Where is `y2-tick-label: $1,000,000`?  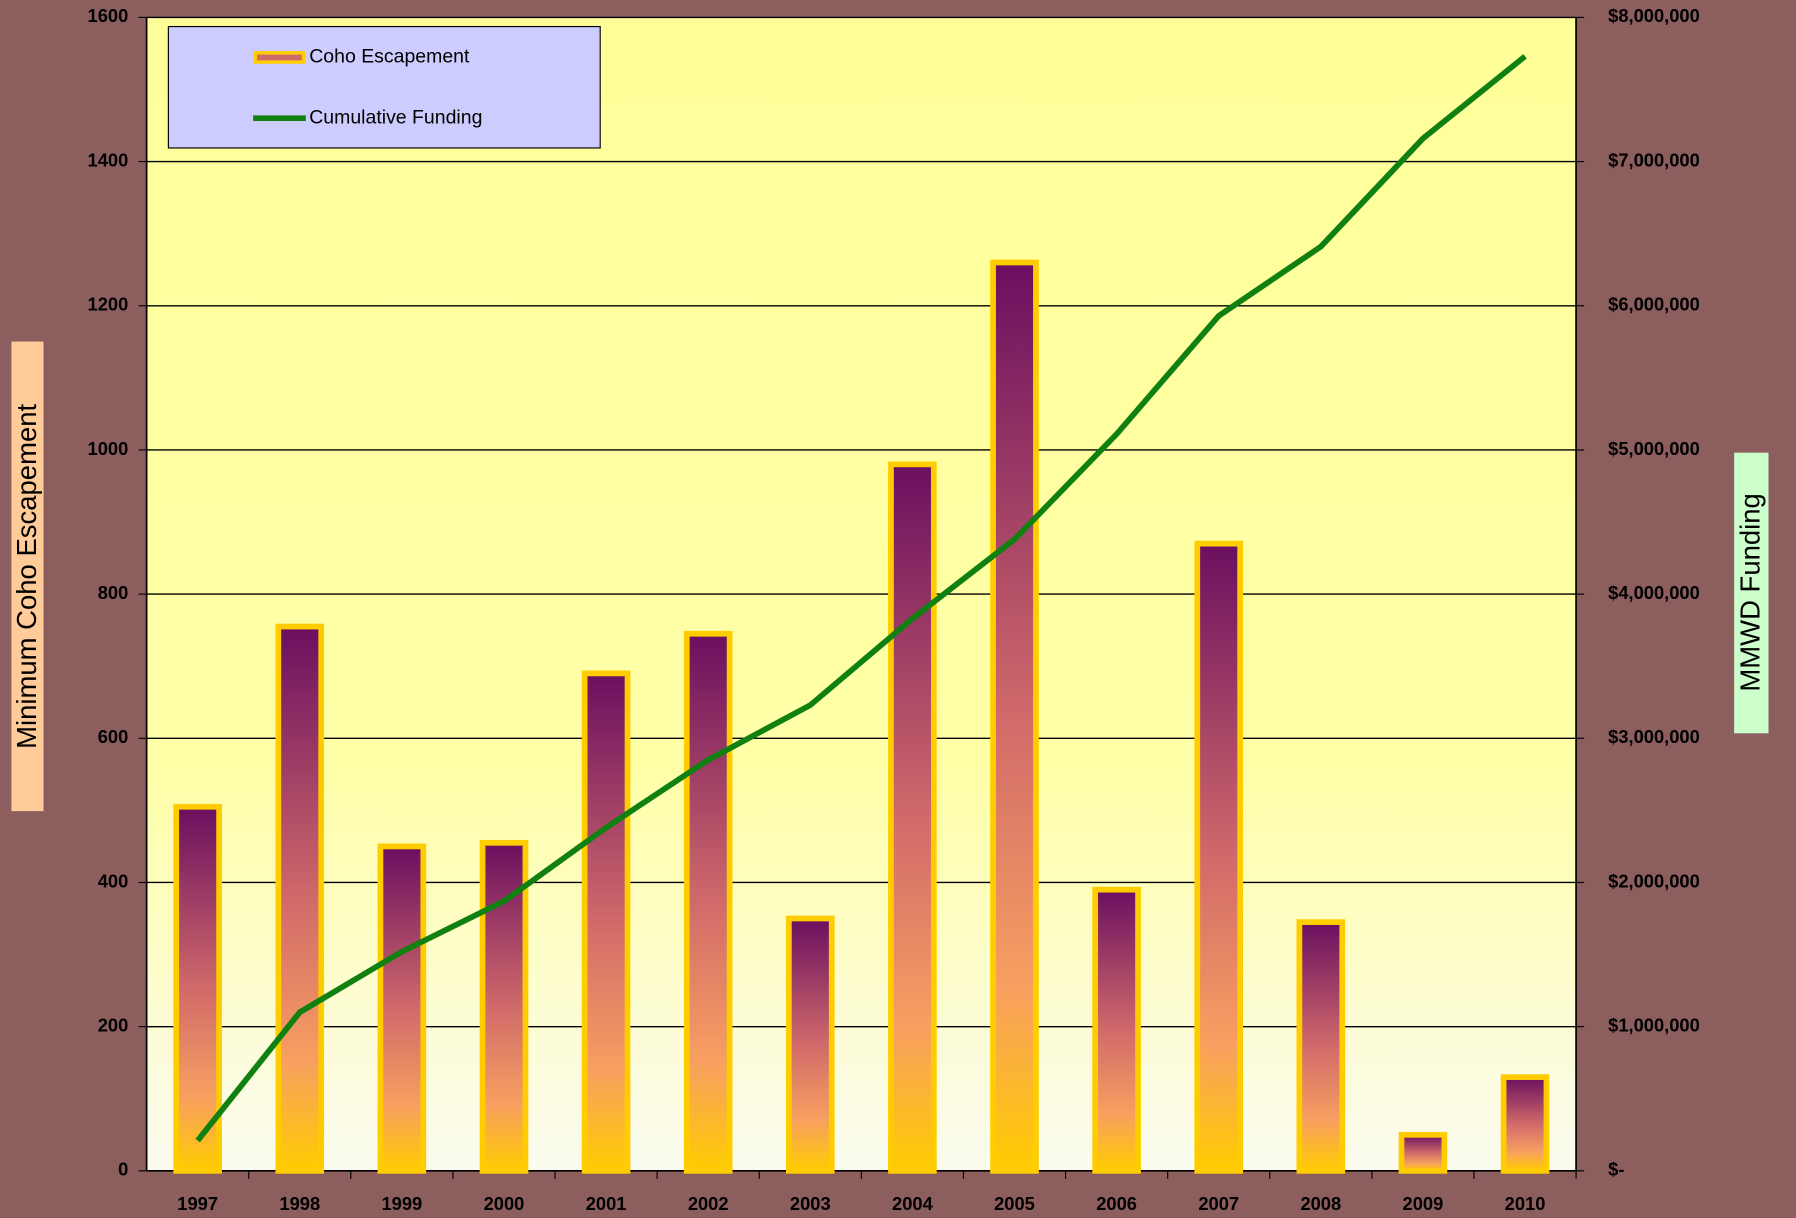
y2-tick-label: $1,000,000 is located at coordinates (1654, 1024).